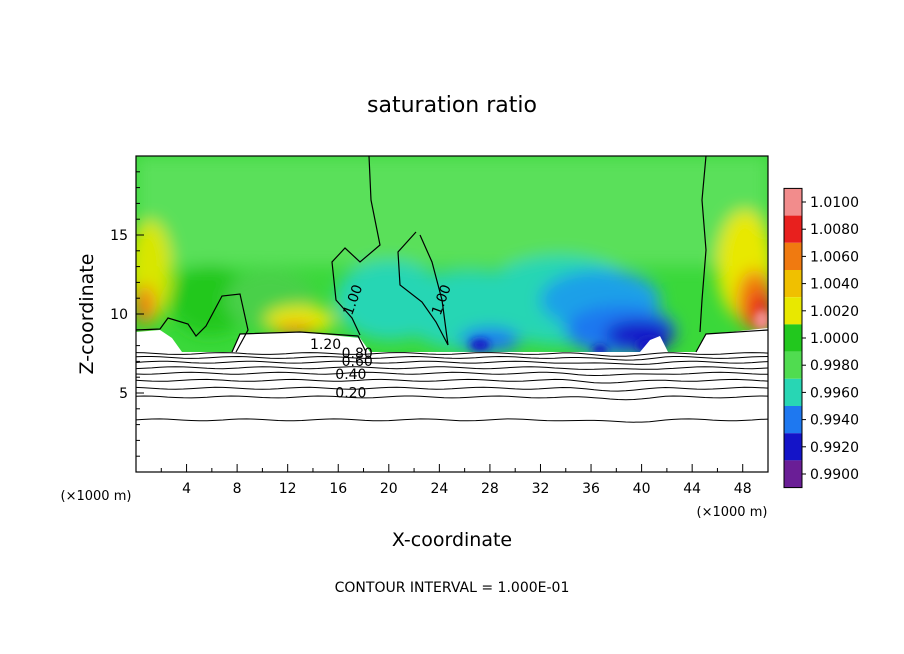 This screenshot has width=904, height=654. I want to click on colorbar-label: 1.0060, so click(834, 257).